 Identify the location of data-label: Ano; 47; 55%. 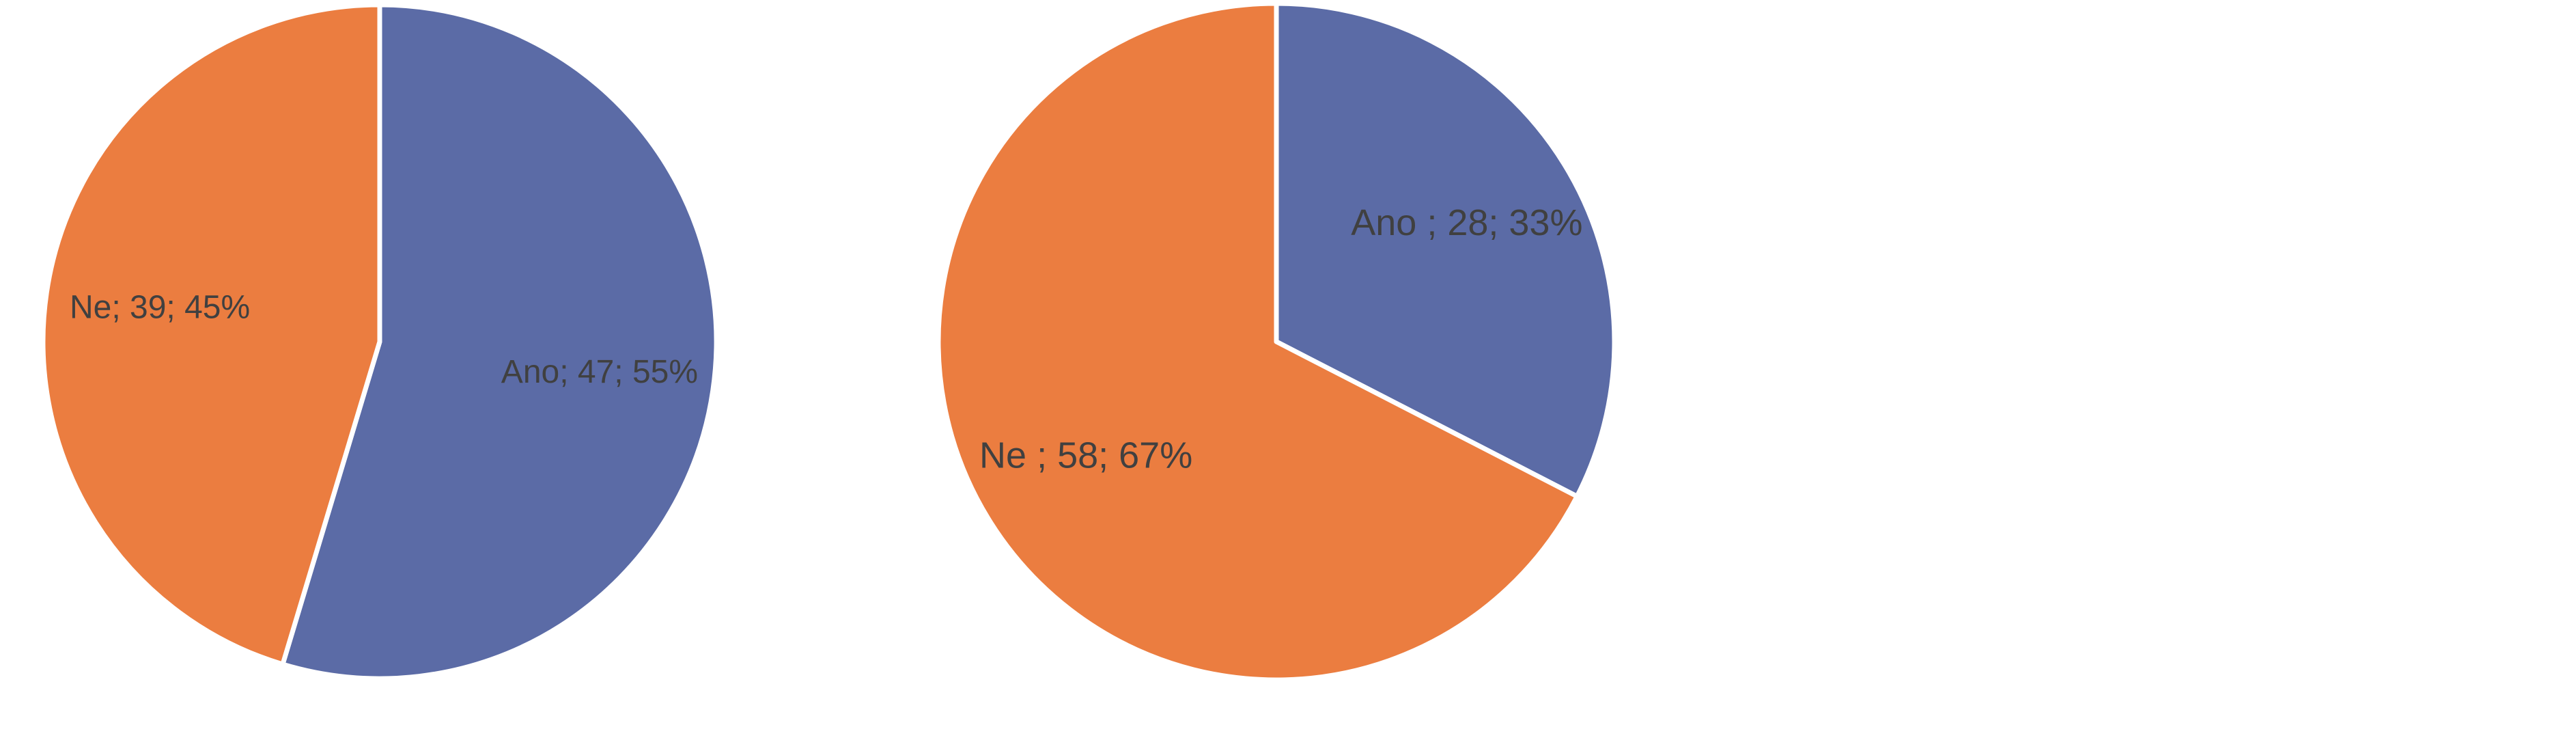
(599, 372).